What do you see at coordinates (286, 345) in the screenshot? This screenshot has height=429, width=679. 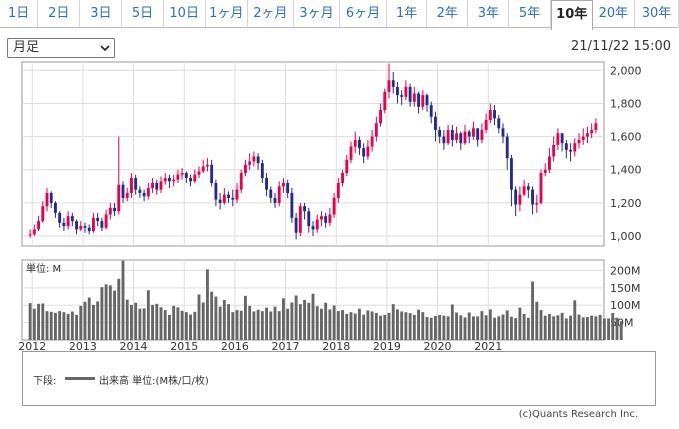 I see `x-tick-label: 2017` at bounding box center [286, 345].